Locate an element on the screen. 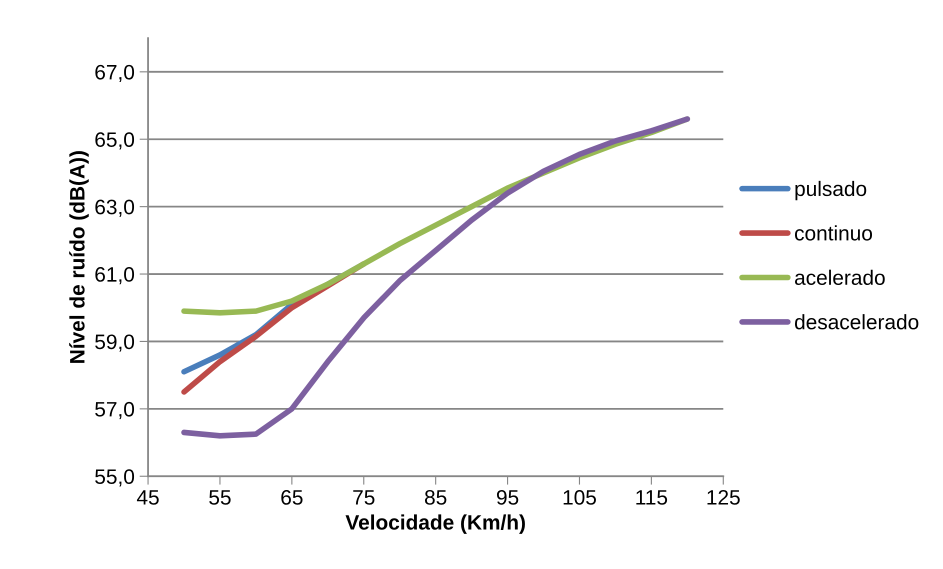 The image size is (943, 569). x-tick-label: 115 is located at coordinates (652, 497).